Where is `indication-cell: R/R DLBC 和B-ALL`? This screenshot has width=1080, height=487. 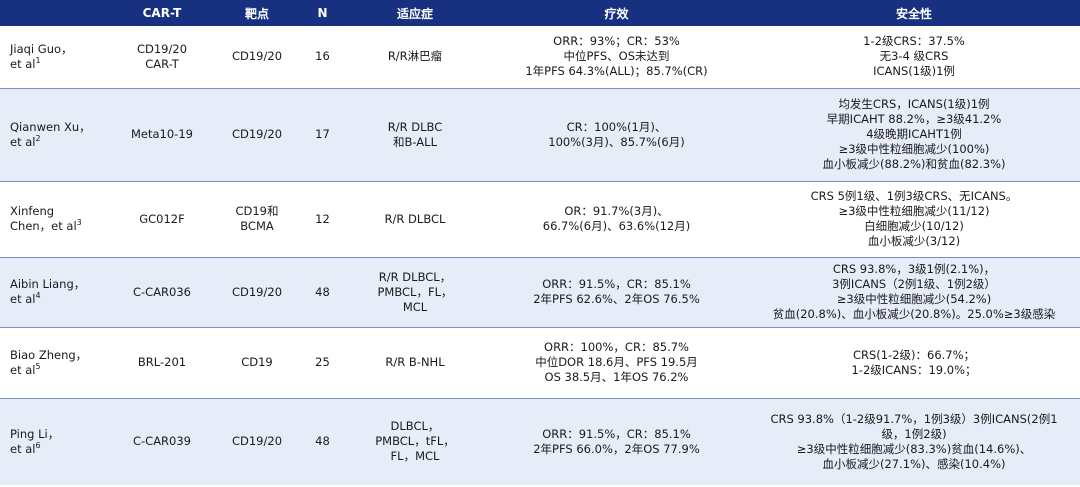
indication-cell: R/R DLBC 和B-ALL is located at coordinates (415, 134).